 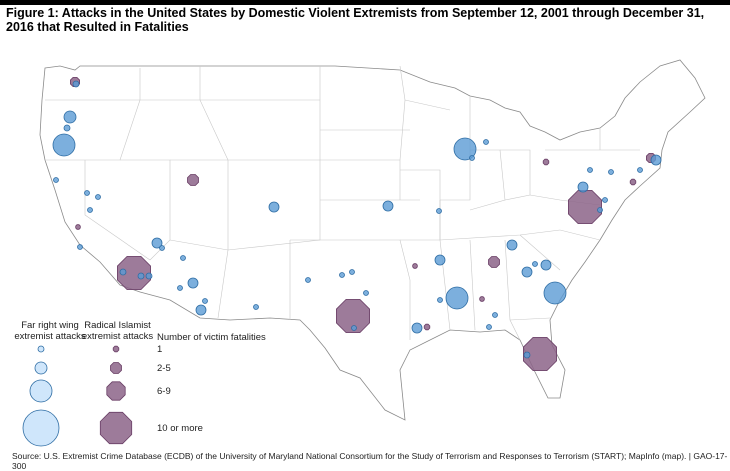 What do you see at coordinates (117, 331) in the screenshot?
I see `legend-islamist-label: Radical Islamist extremist attacks` at bounding box center [117, 331].